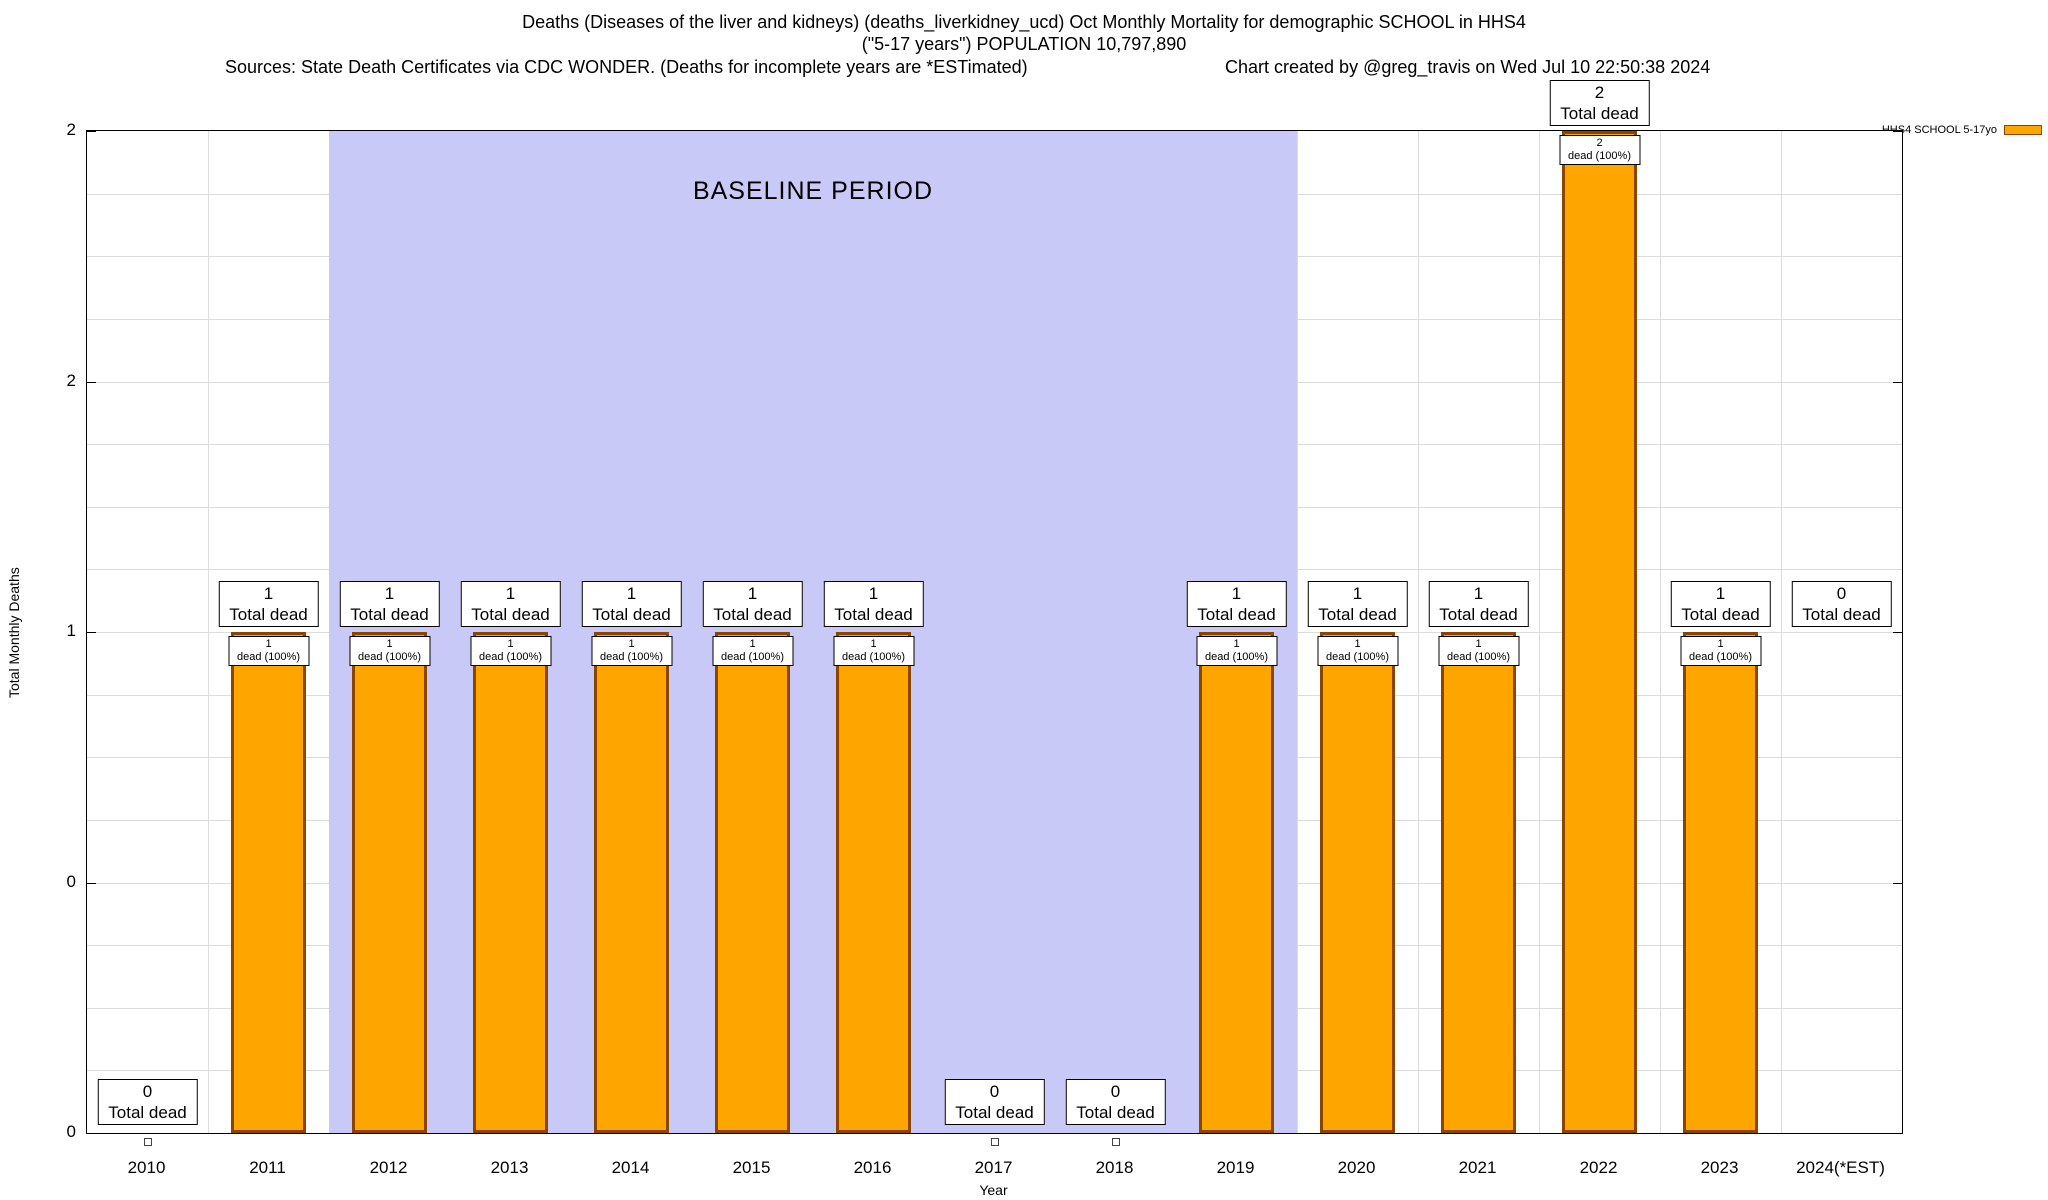 This screenshot has width=2048, height=1200. I want to click on bar-total-label-2024(*EST): 0 Total dead, so click(1841, 604).